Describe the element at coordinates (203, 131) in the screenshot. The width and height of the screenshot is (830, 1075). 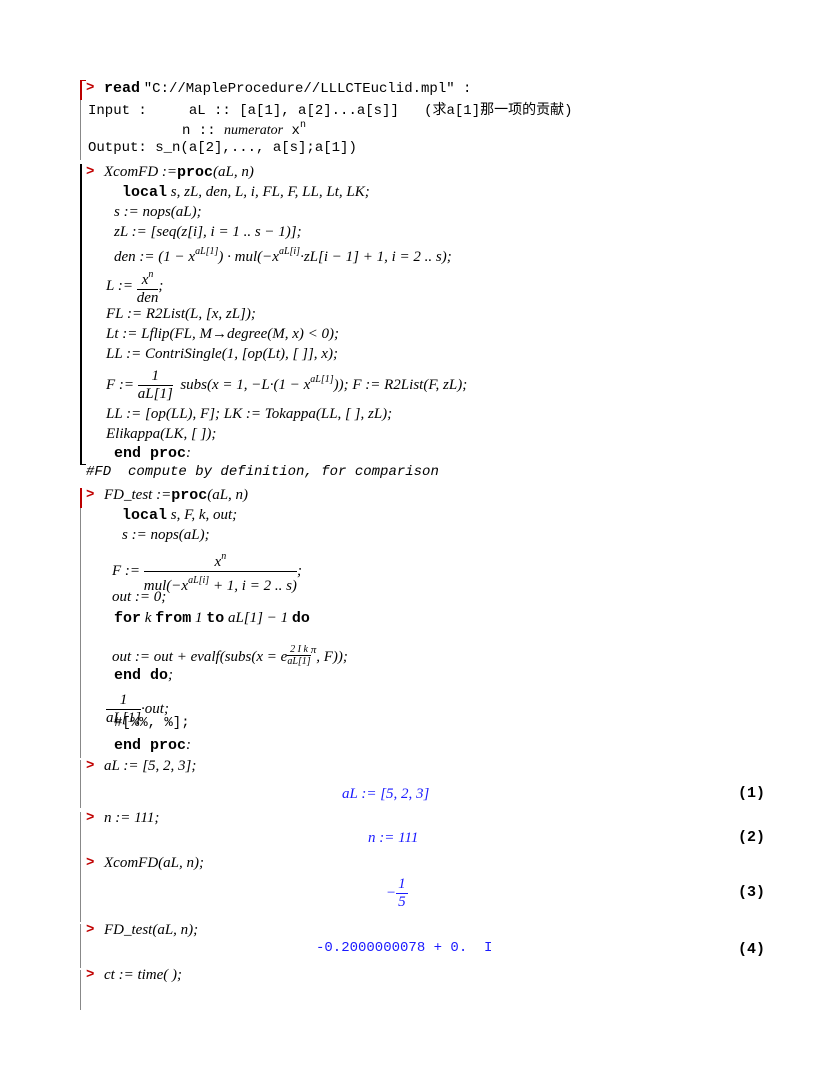
I see `text: n ::` at that location.